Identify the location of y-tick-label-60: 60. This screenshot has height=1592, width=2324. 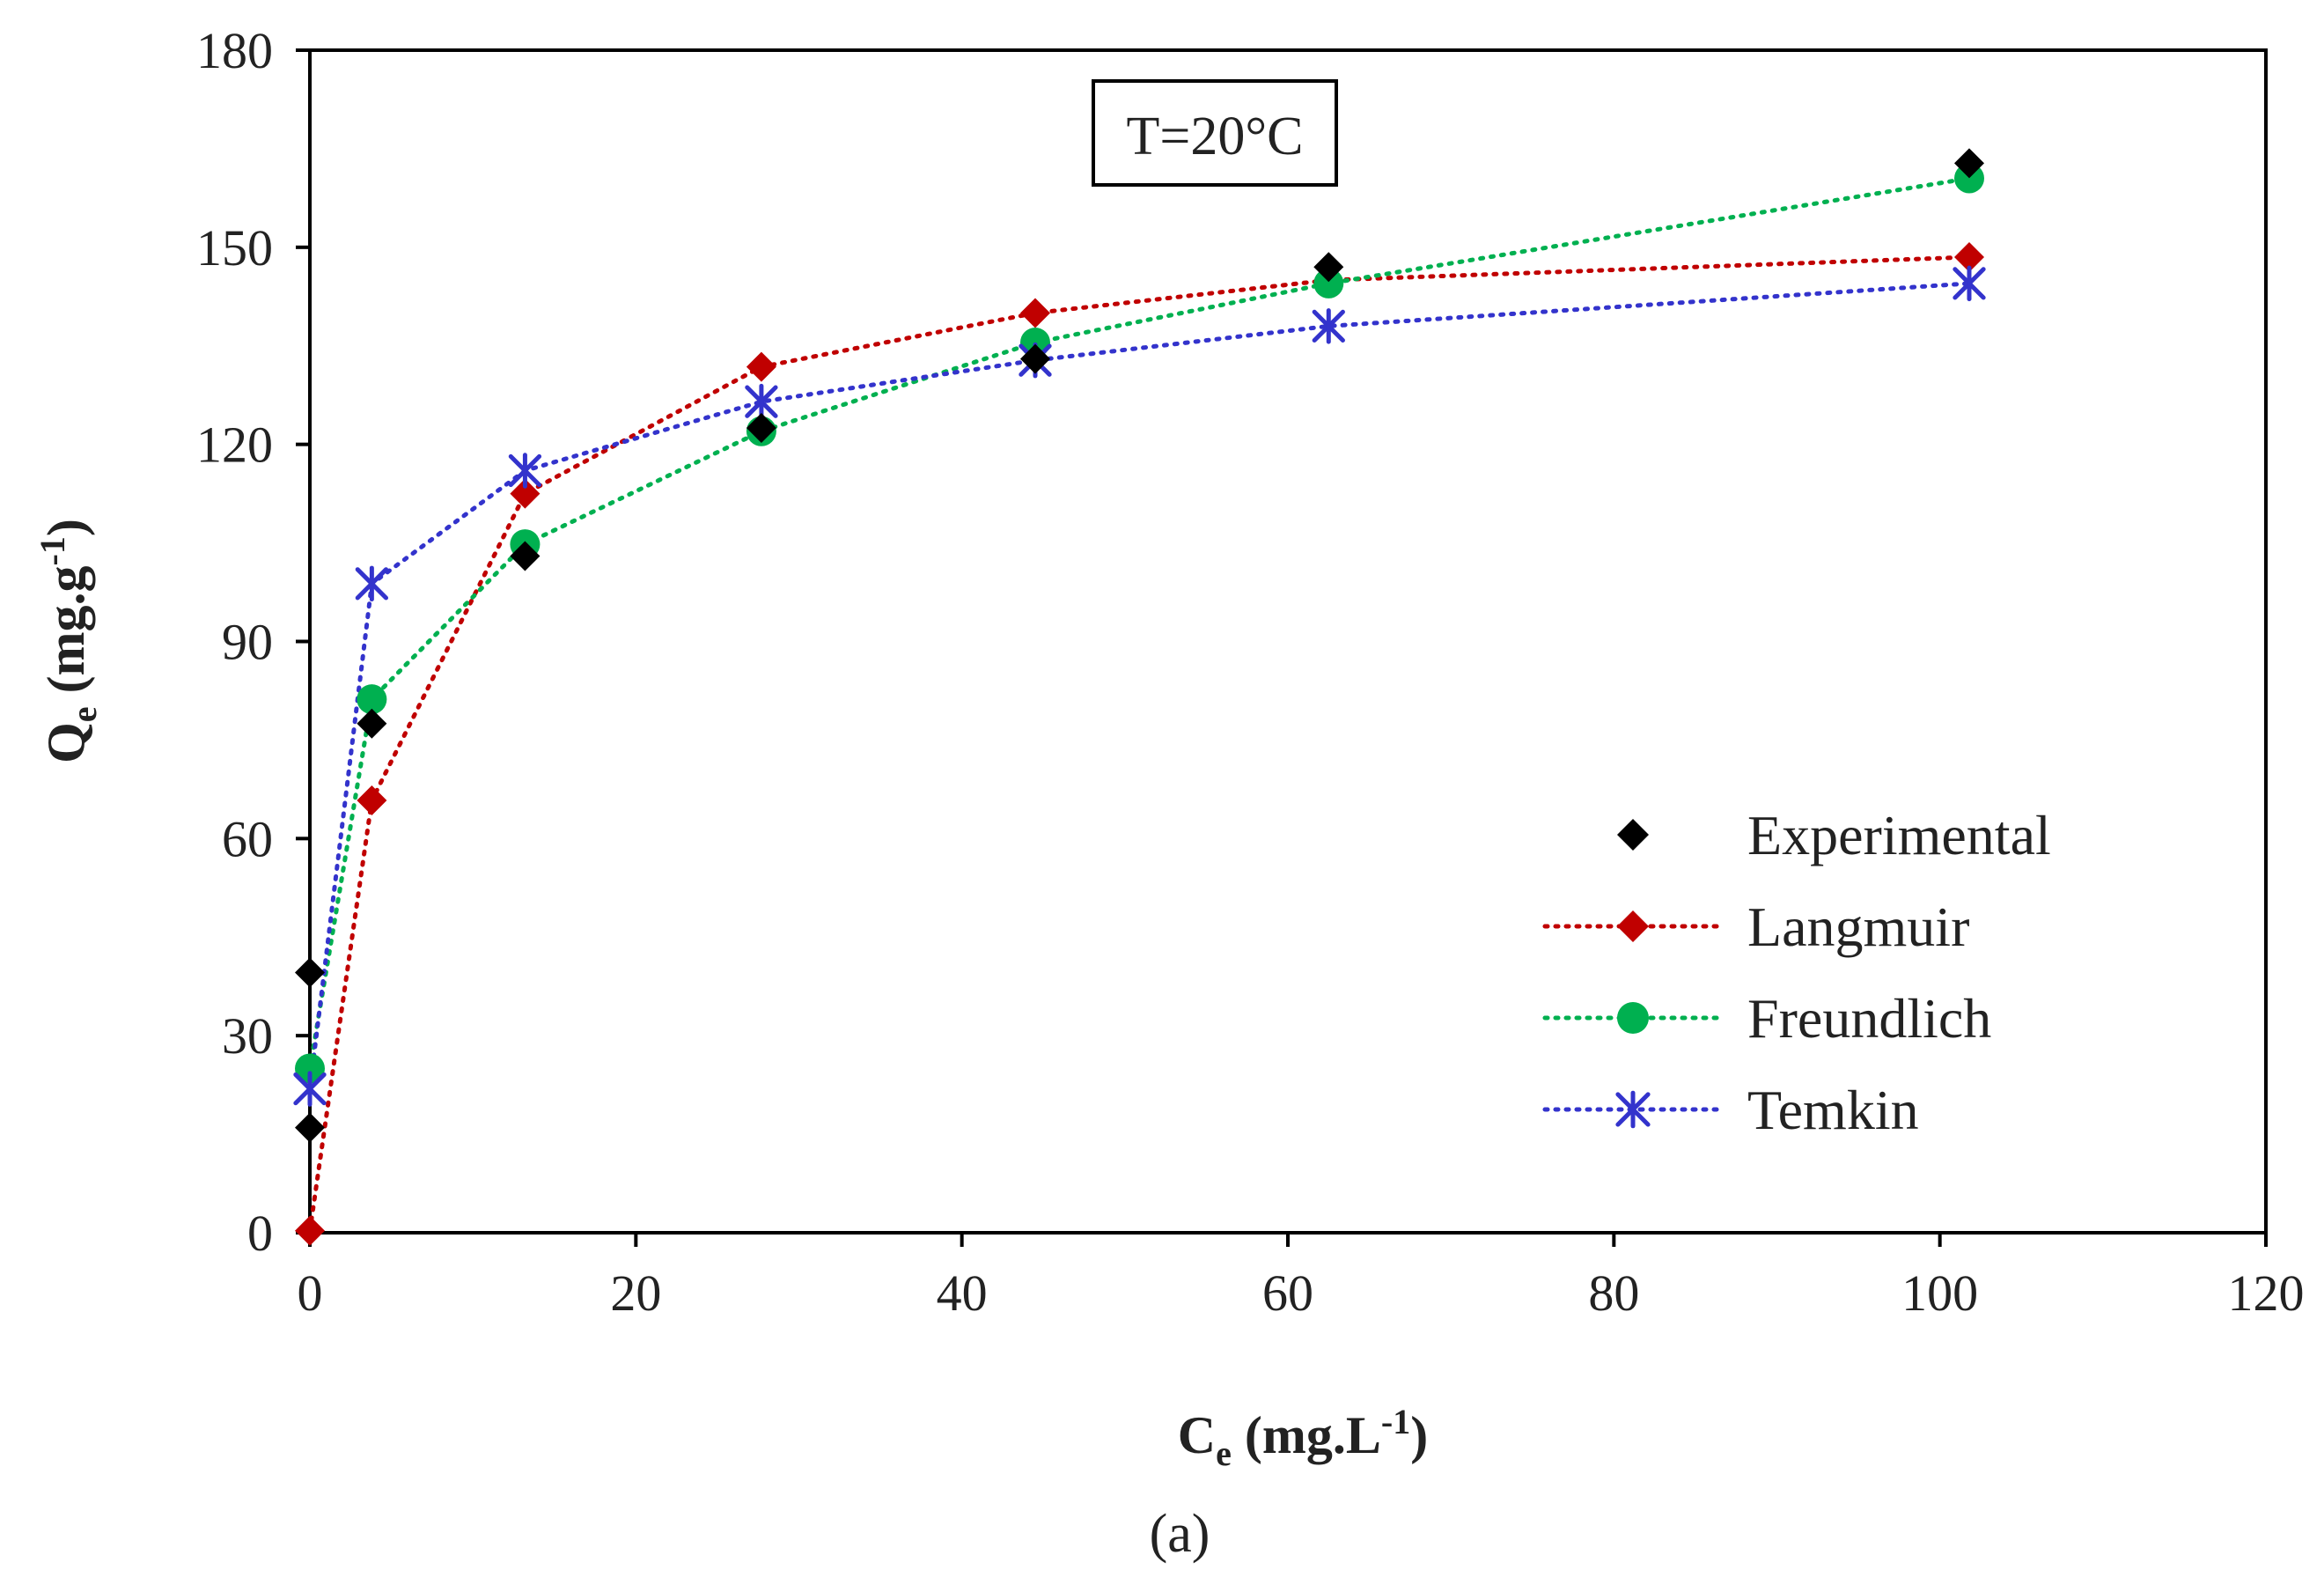
(247, 839).